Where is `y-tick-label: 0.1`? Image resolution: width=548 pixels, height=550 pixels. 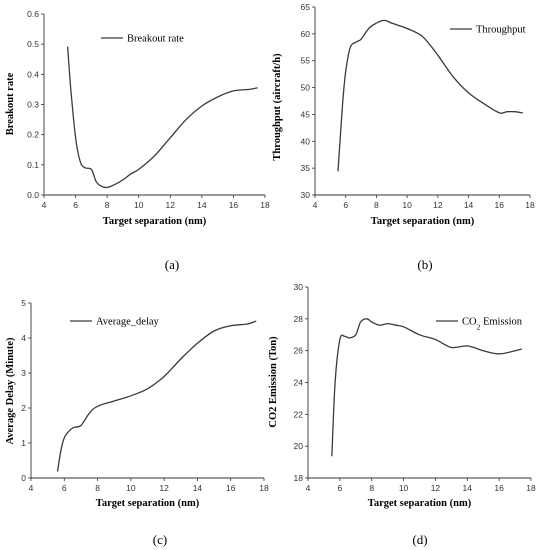 y-tick-label: 0.1 is located at coordinates (33, 165).